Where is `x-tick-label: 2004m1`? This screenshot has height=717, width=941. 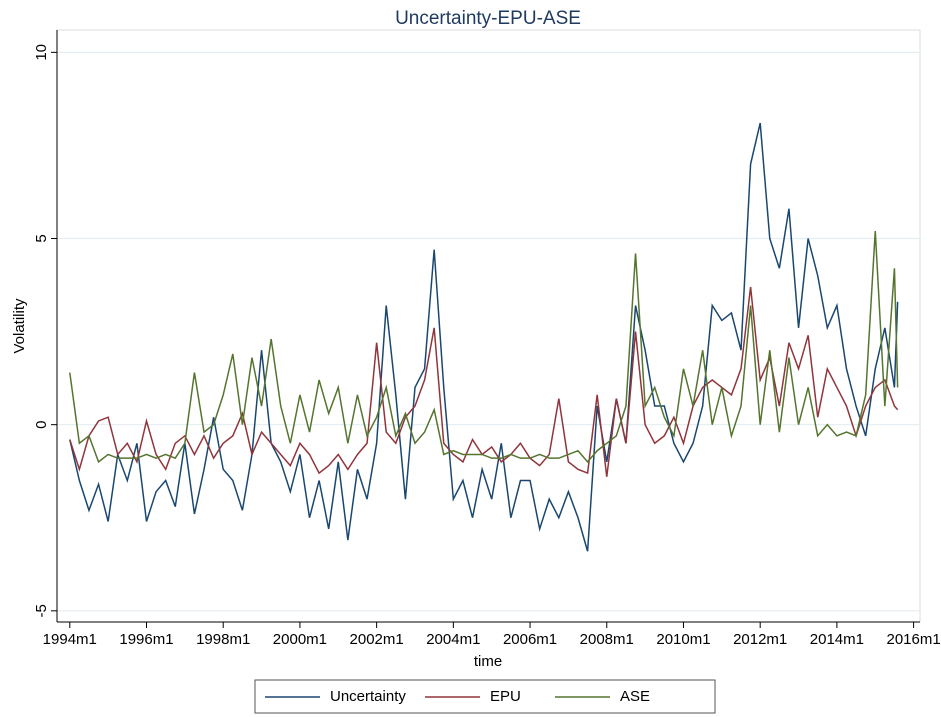 x-tick-label: 2004m1 is located at coordinates (453, 639).